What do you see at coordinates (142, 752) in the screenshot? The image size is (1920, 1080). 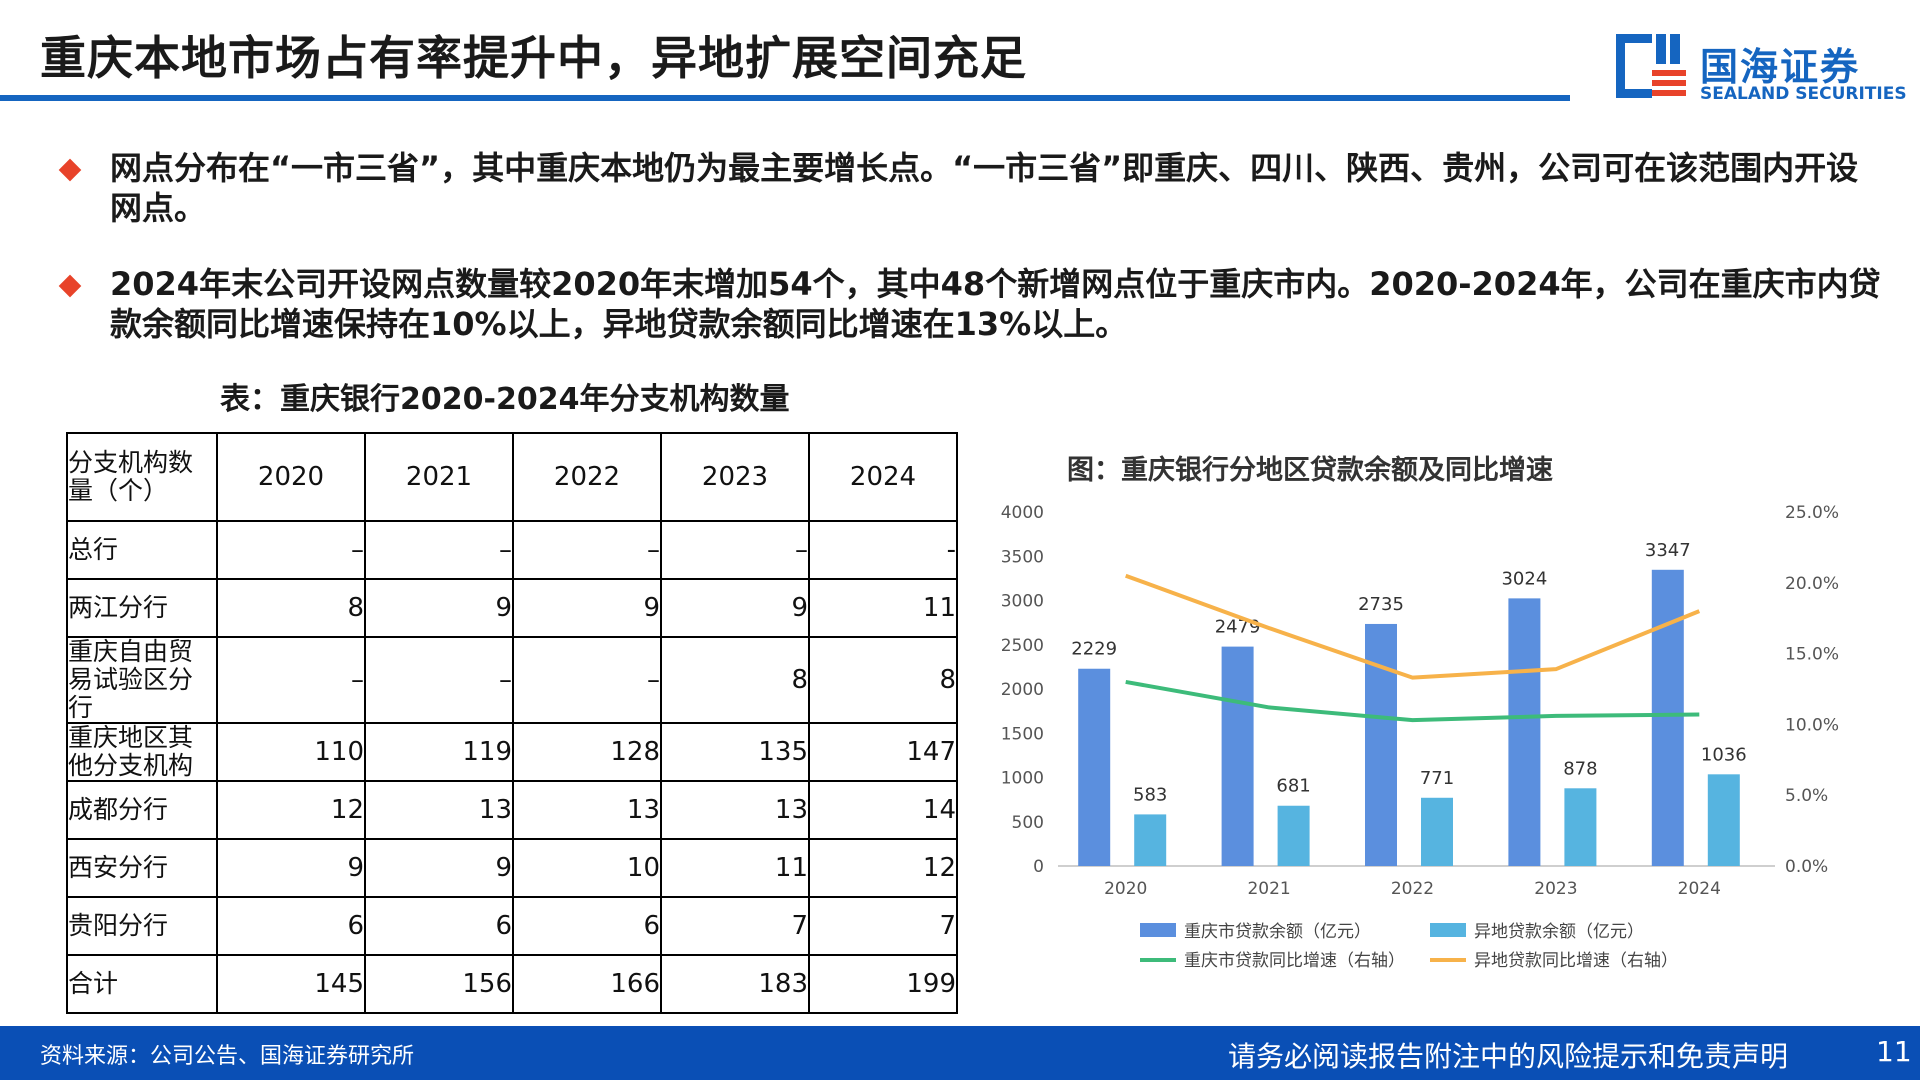 I see `row-label: 重庆地区其他分支机构` at bounding box center [142, 752].